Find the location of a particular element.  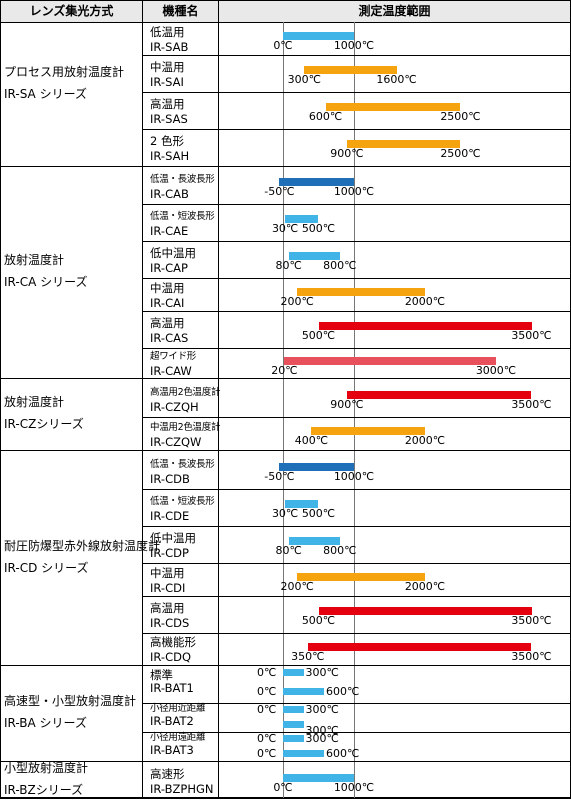

range-min-label: -50℃ is located at coordinates (279, 191).